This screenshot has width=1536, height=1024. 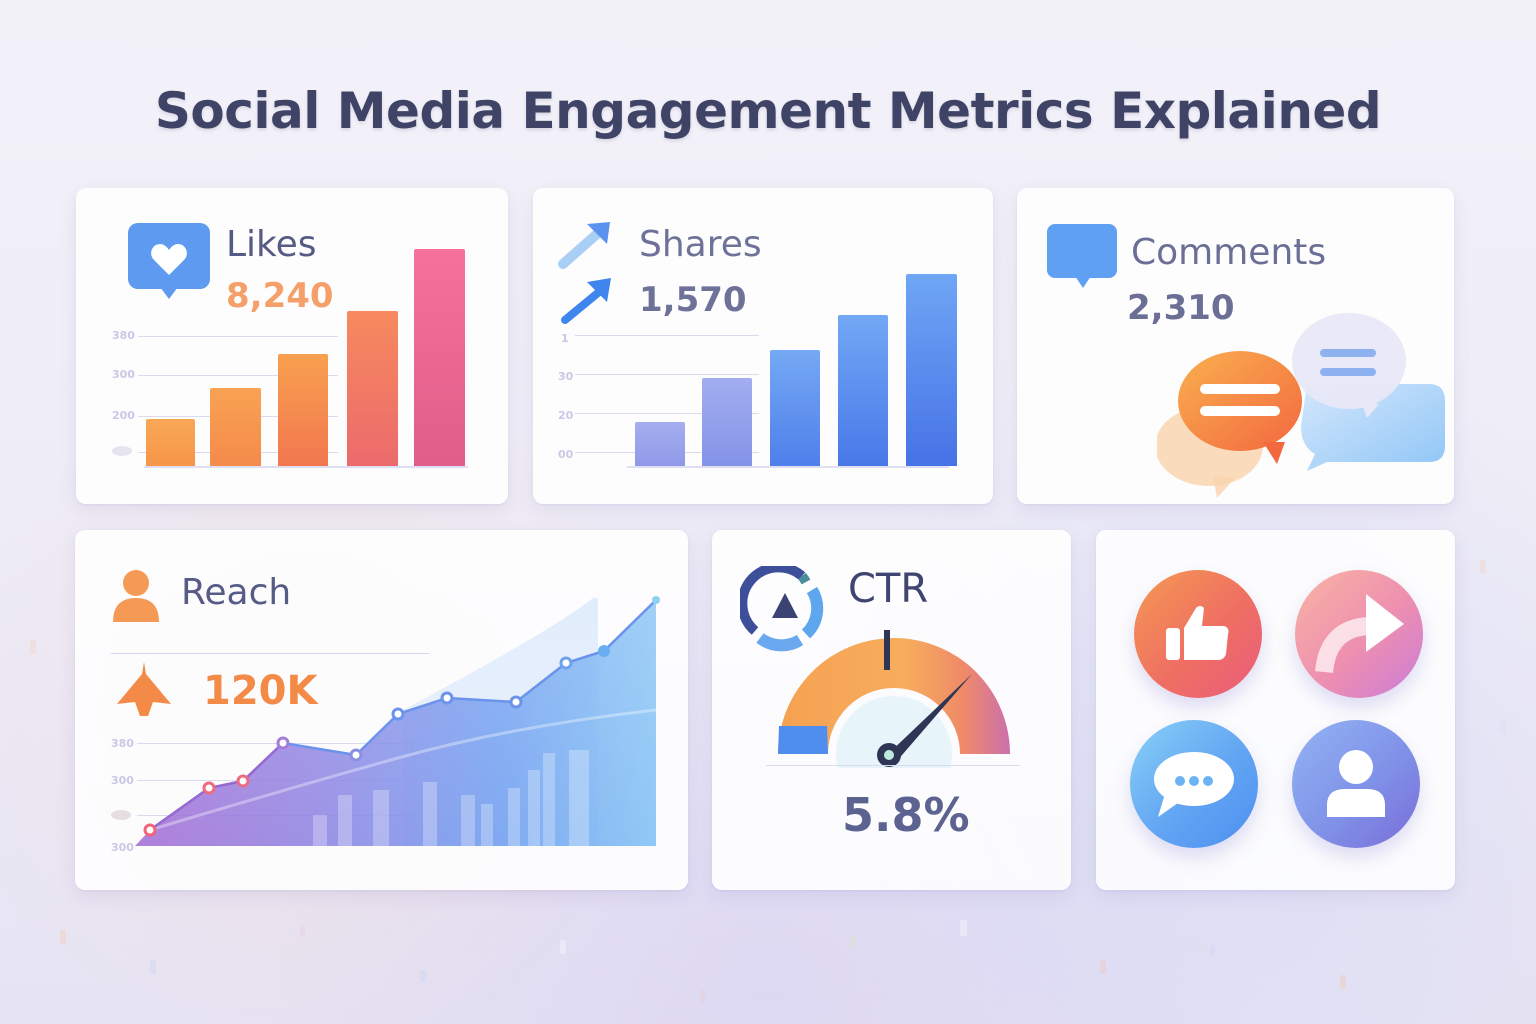 What do you see at coordinates (888, 589) in the screenshot?
I see `ctr-title: CTR` at bounding box center [888, 589].